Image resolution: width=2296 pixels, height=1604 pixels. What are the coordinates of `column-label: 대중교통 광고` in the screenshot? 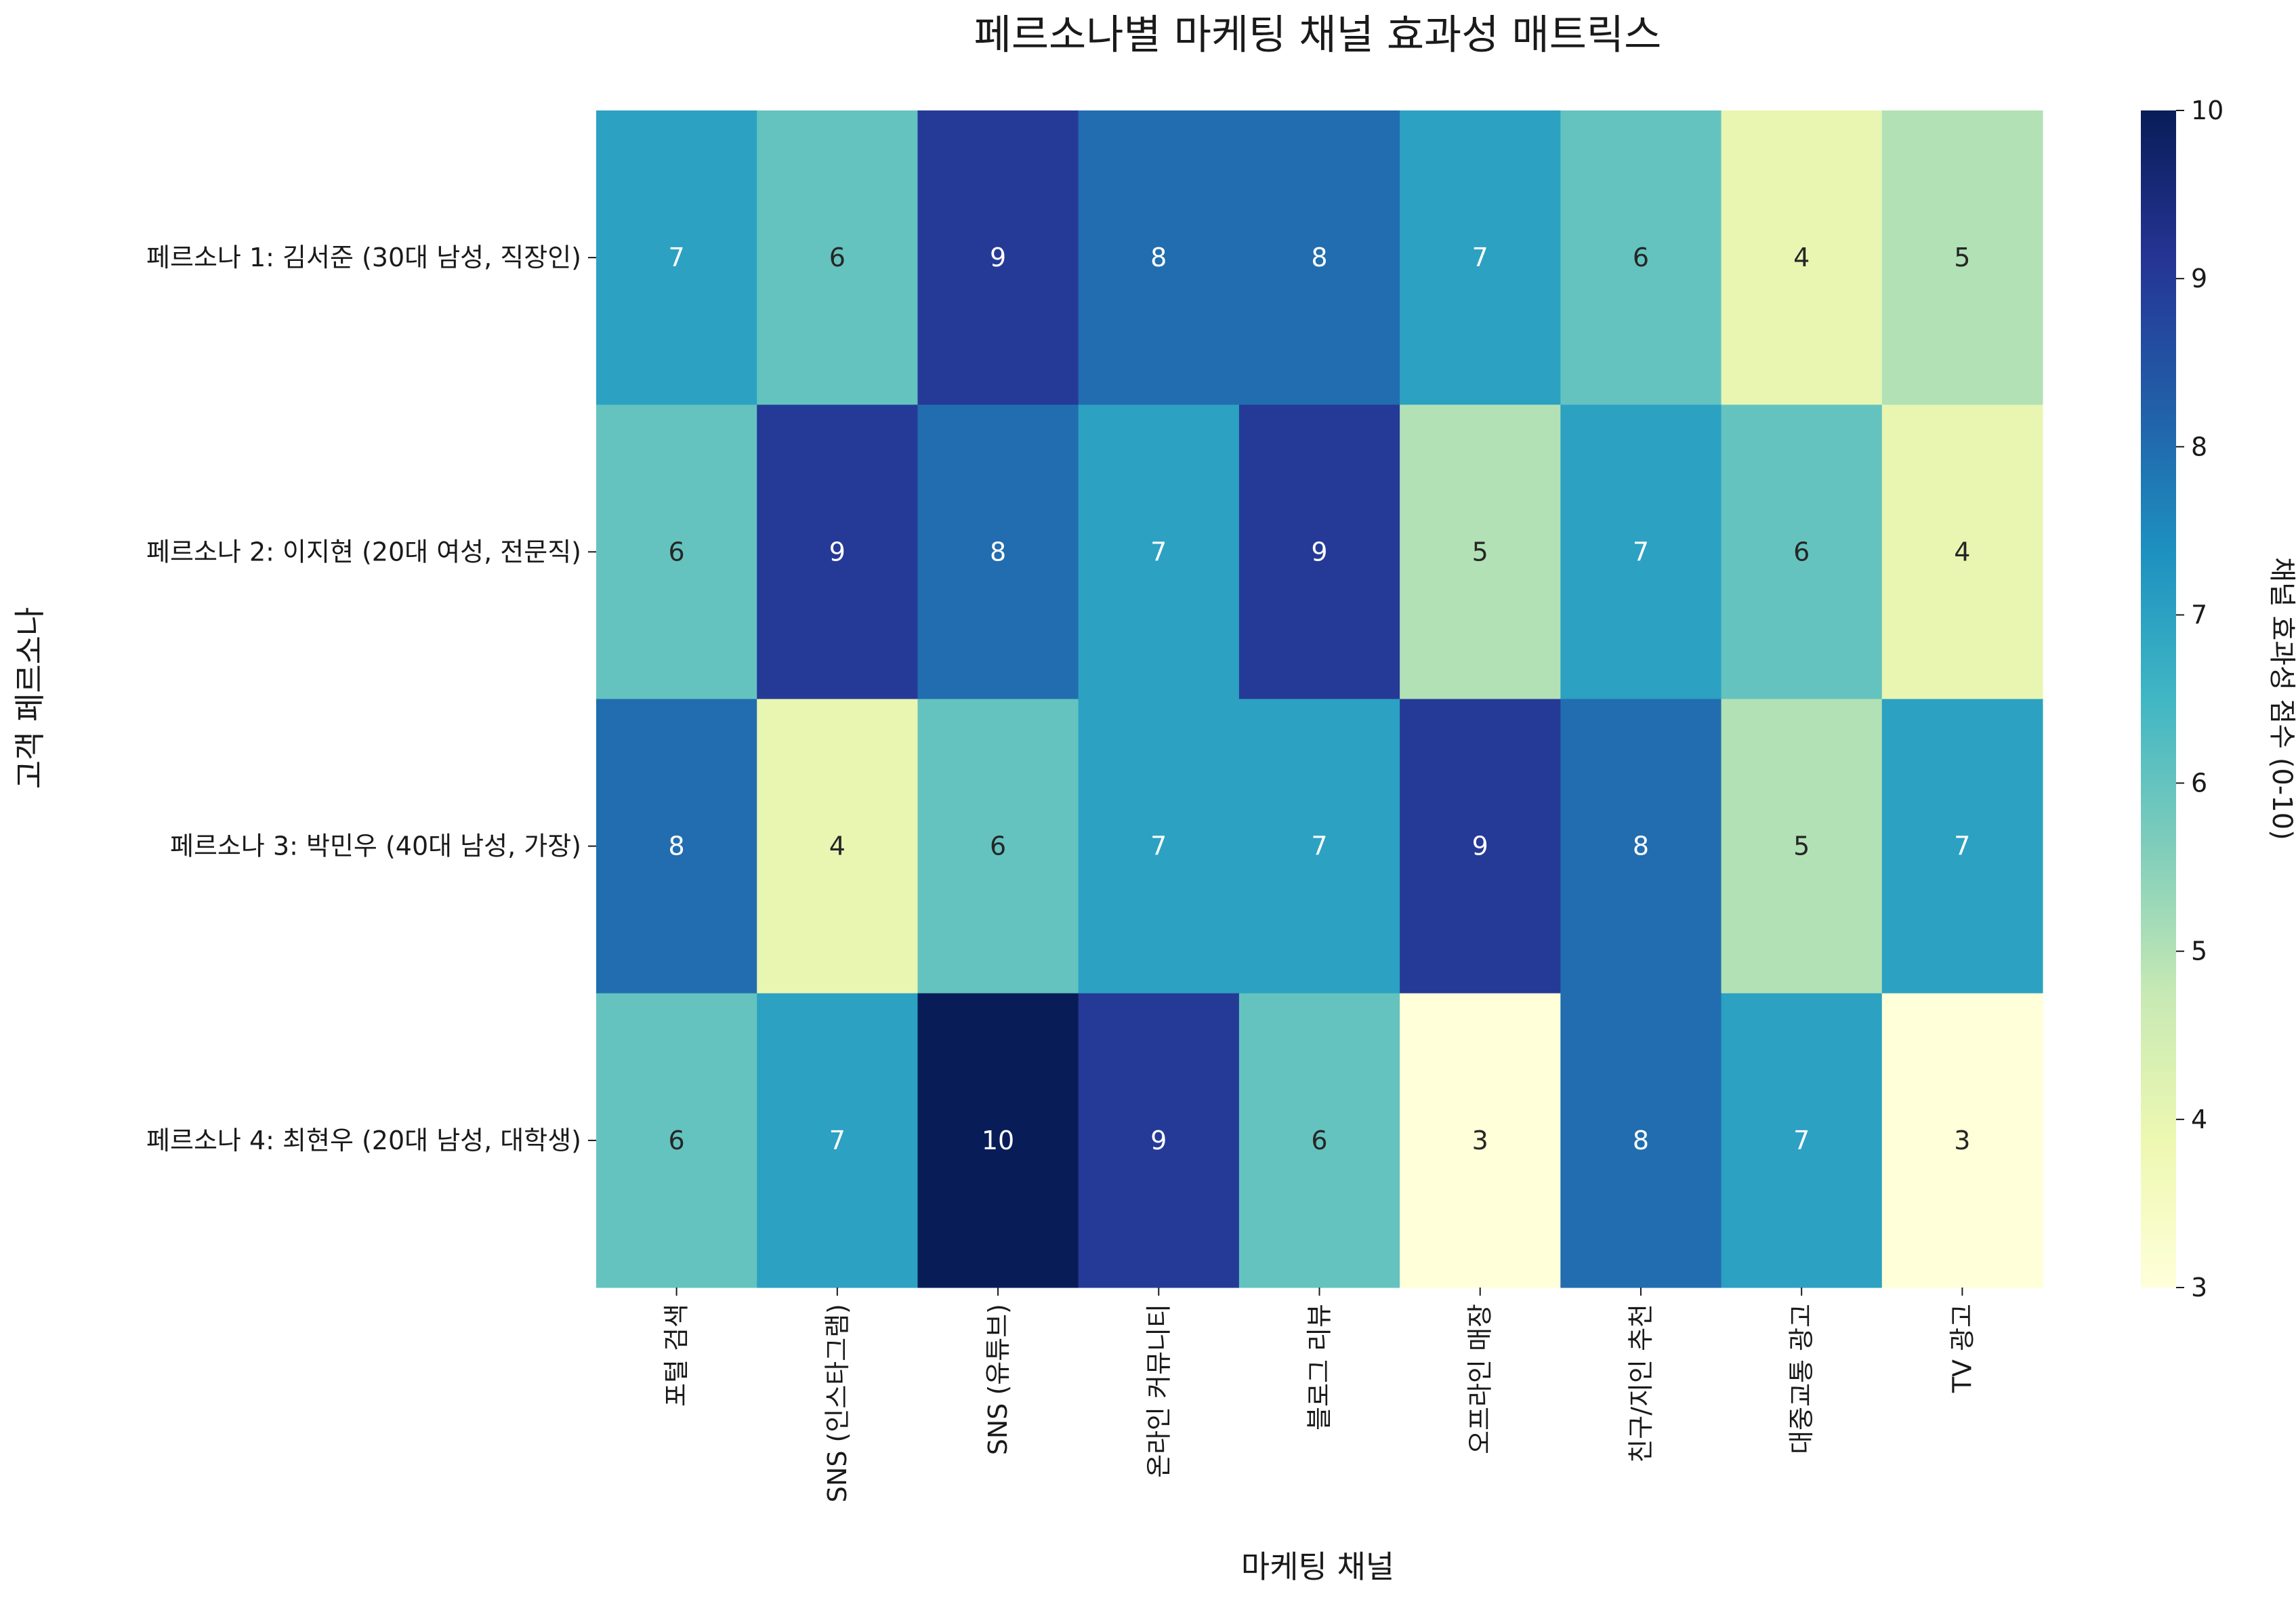 It's located at (1802, 1379).